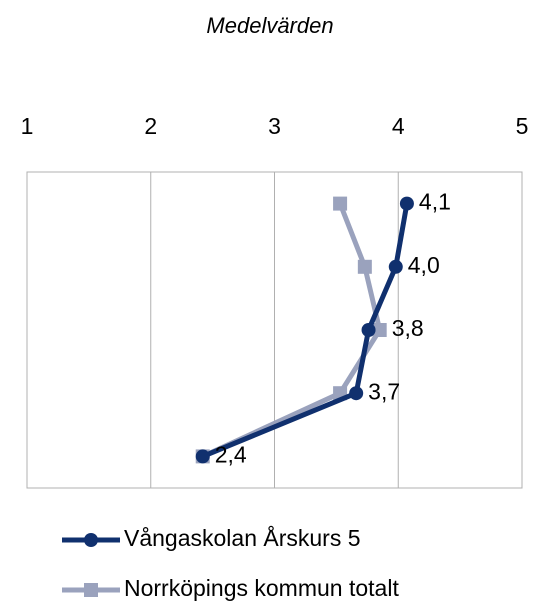  Describe the element at coordinates (424, 265) in the screenshot. I see `data-label: 4,0` at that location.